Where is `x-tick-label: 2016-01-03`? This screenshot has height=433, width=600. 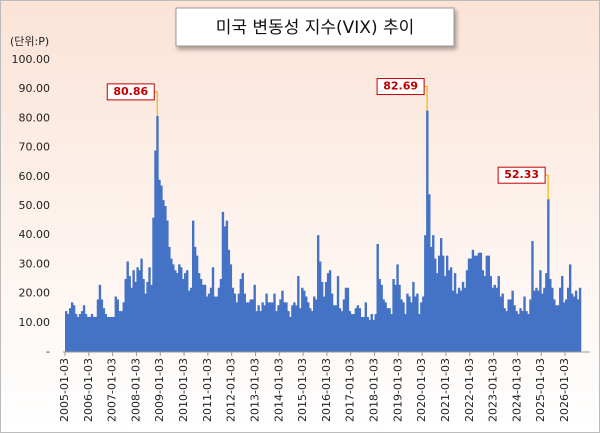 x-tick-label: 2016-01-03 is located at coordinates (326, 390).